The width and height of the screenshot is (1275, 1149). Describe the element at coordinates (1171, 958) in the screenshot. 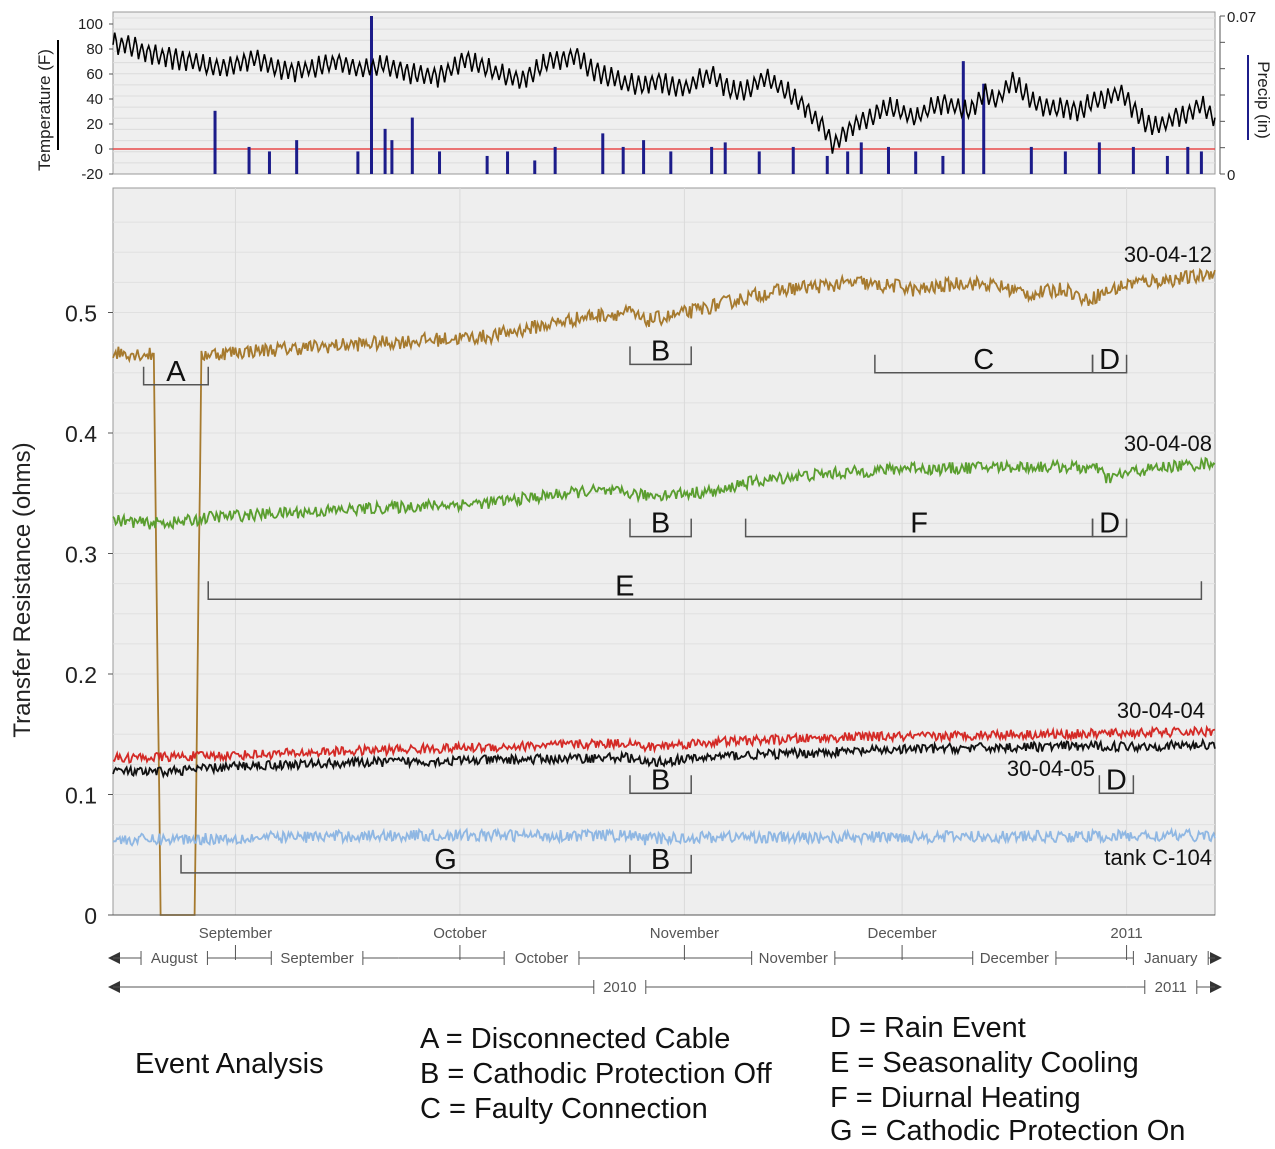

I see `x-span-label: January` at that location.